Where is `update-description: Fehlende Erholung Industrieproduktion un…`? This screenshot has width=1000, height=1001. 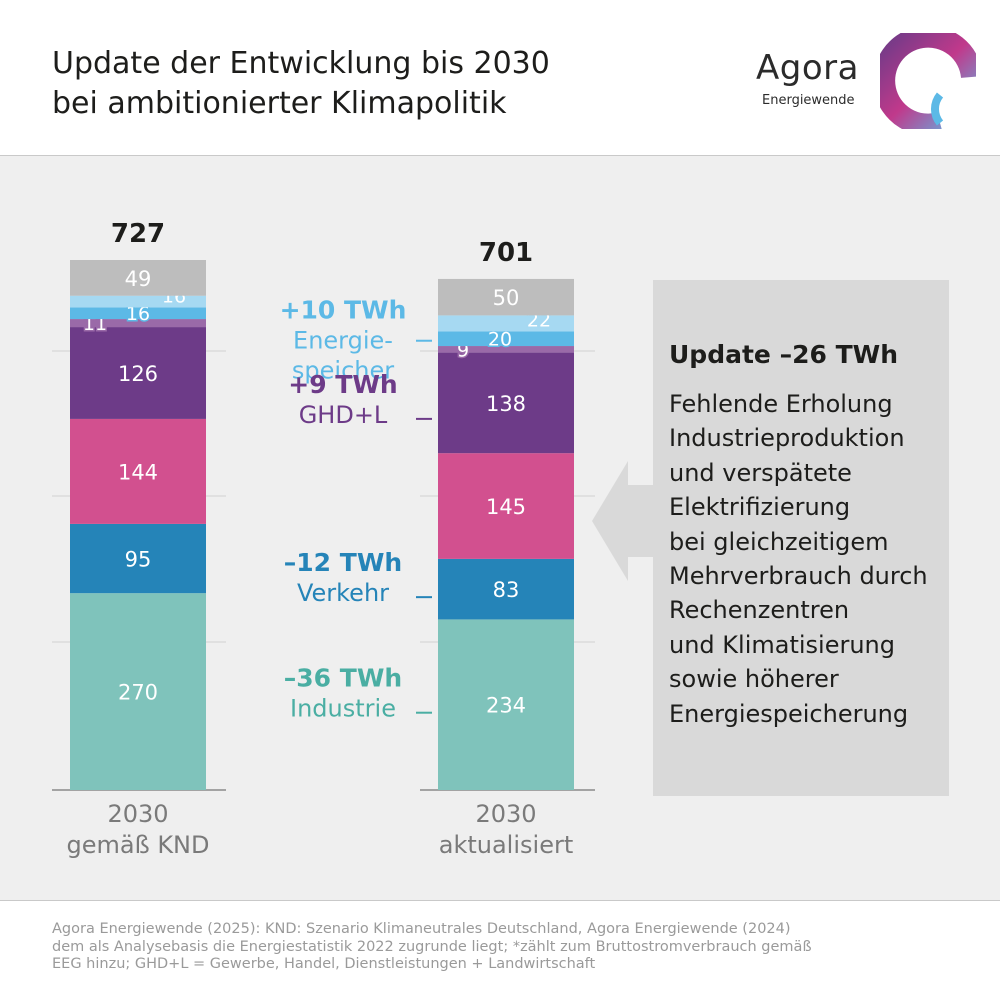 update-description: Fehlende Erholung Industrieproduktion un… is located at coordinates (809, 559).